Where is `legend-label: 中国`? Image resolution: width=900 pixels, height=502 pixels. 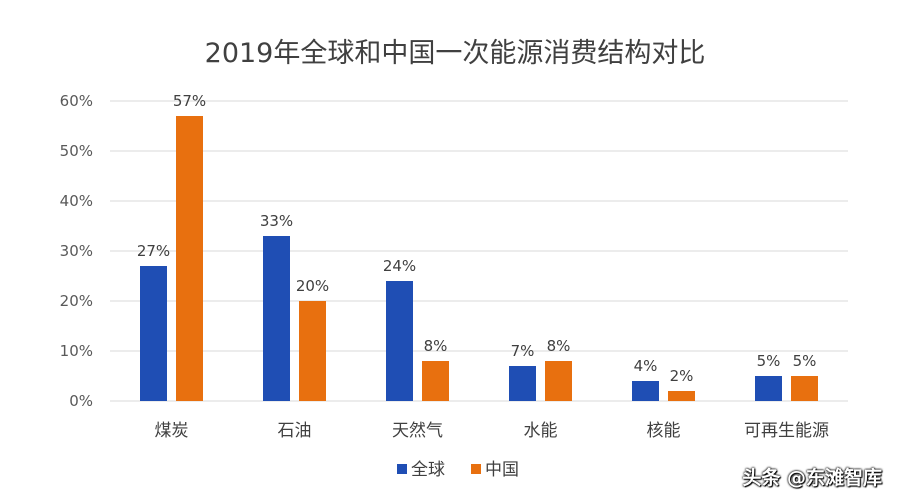 legend-label: 中国 is located at coordinates (502, 470).